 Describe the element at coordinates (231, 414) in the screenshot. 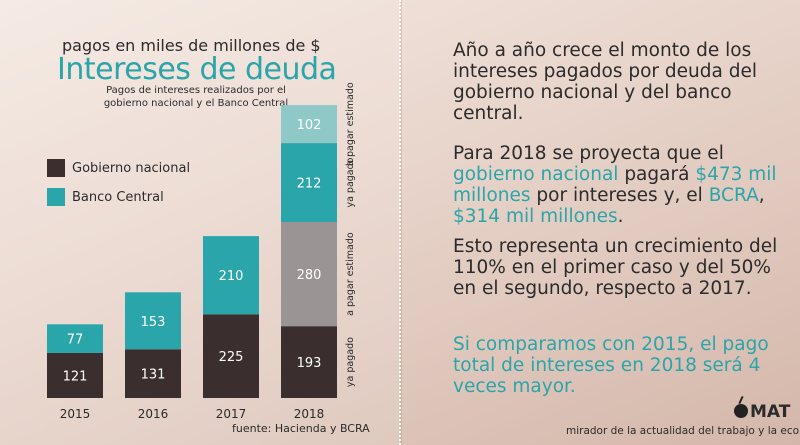

I see `x-tick-label-2017: 2017` at that location.